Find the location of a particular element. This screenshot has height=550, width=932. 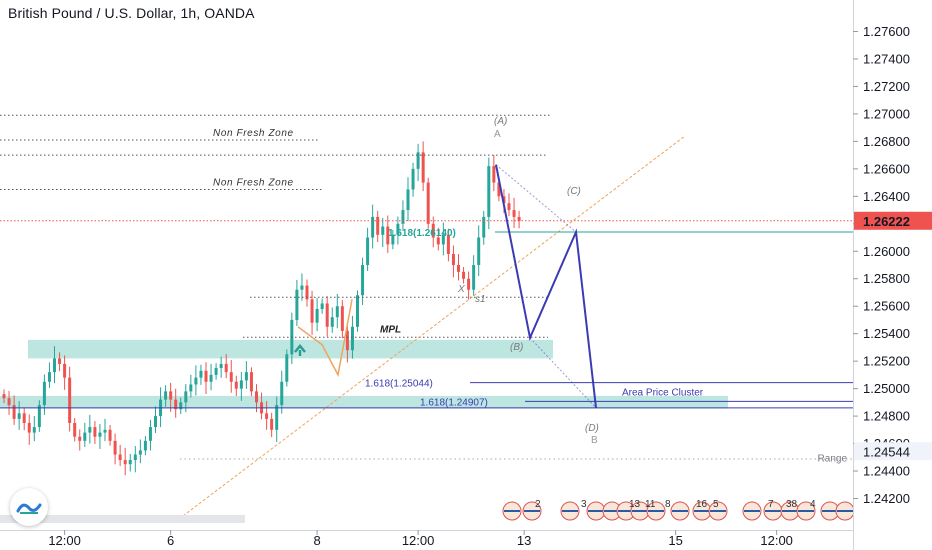

swing-line is located at coordinates (325, 338).